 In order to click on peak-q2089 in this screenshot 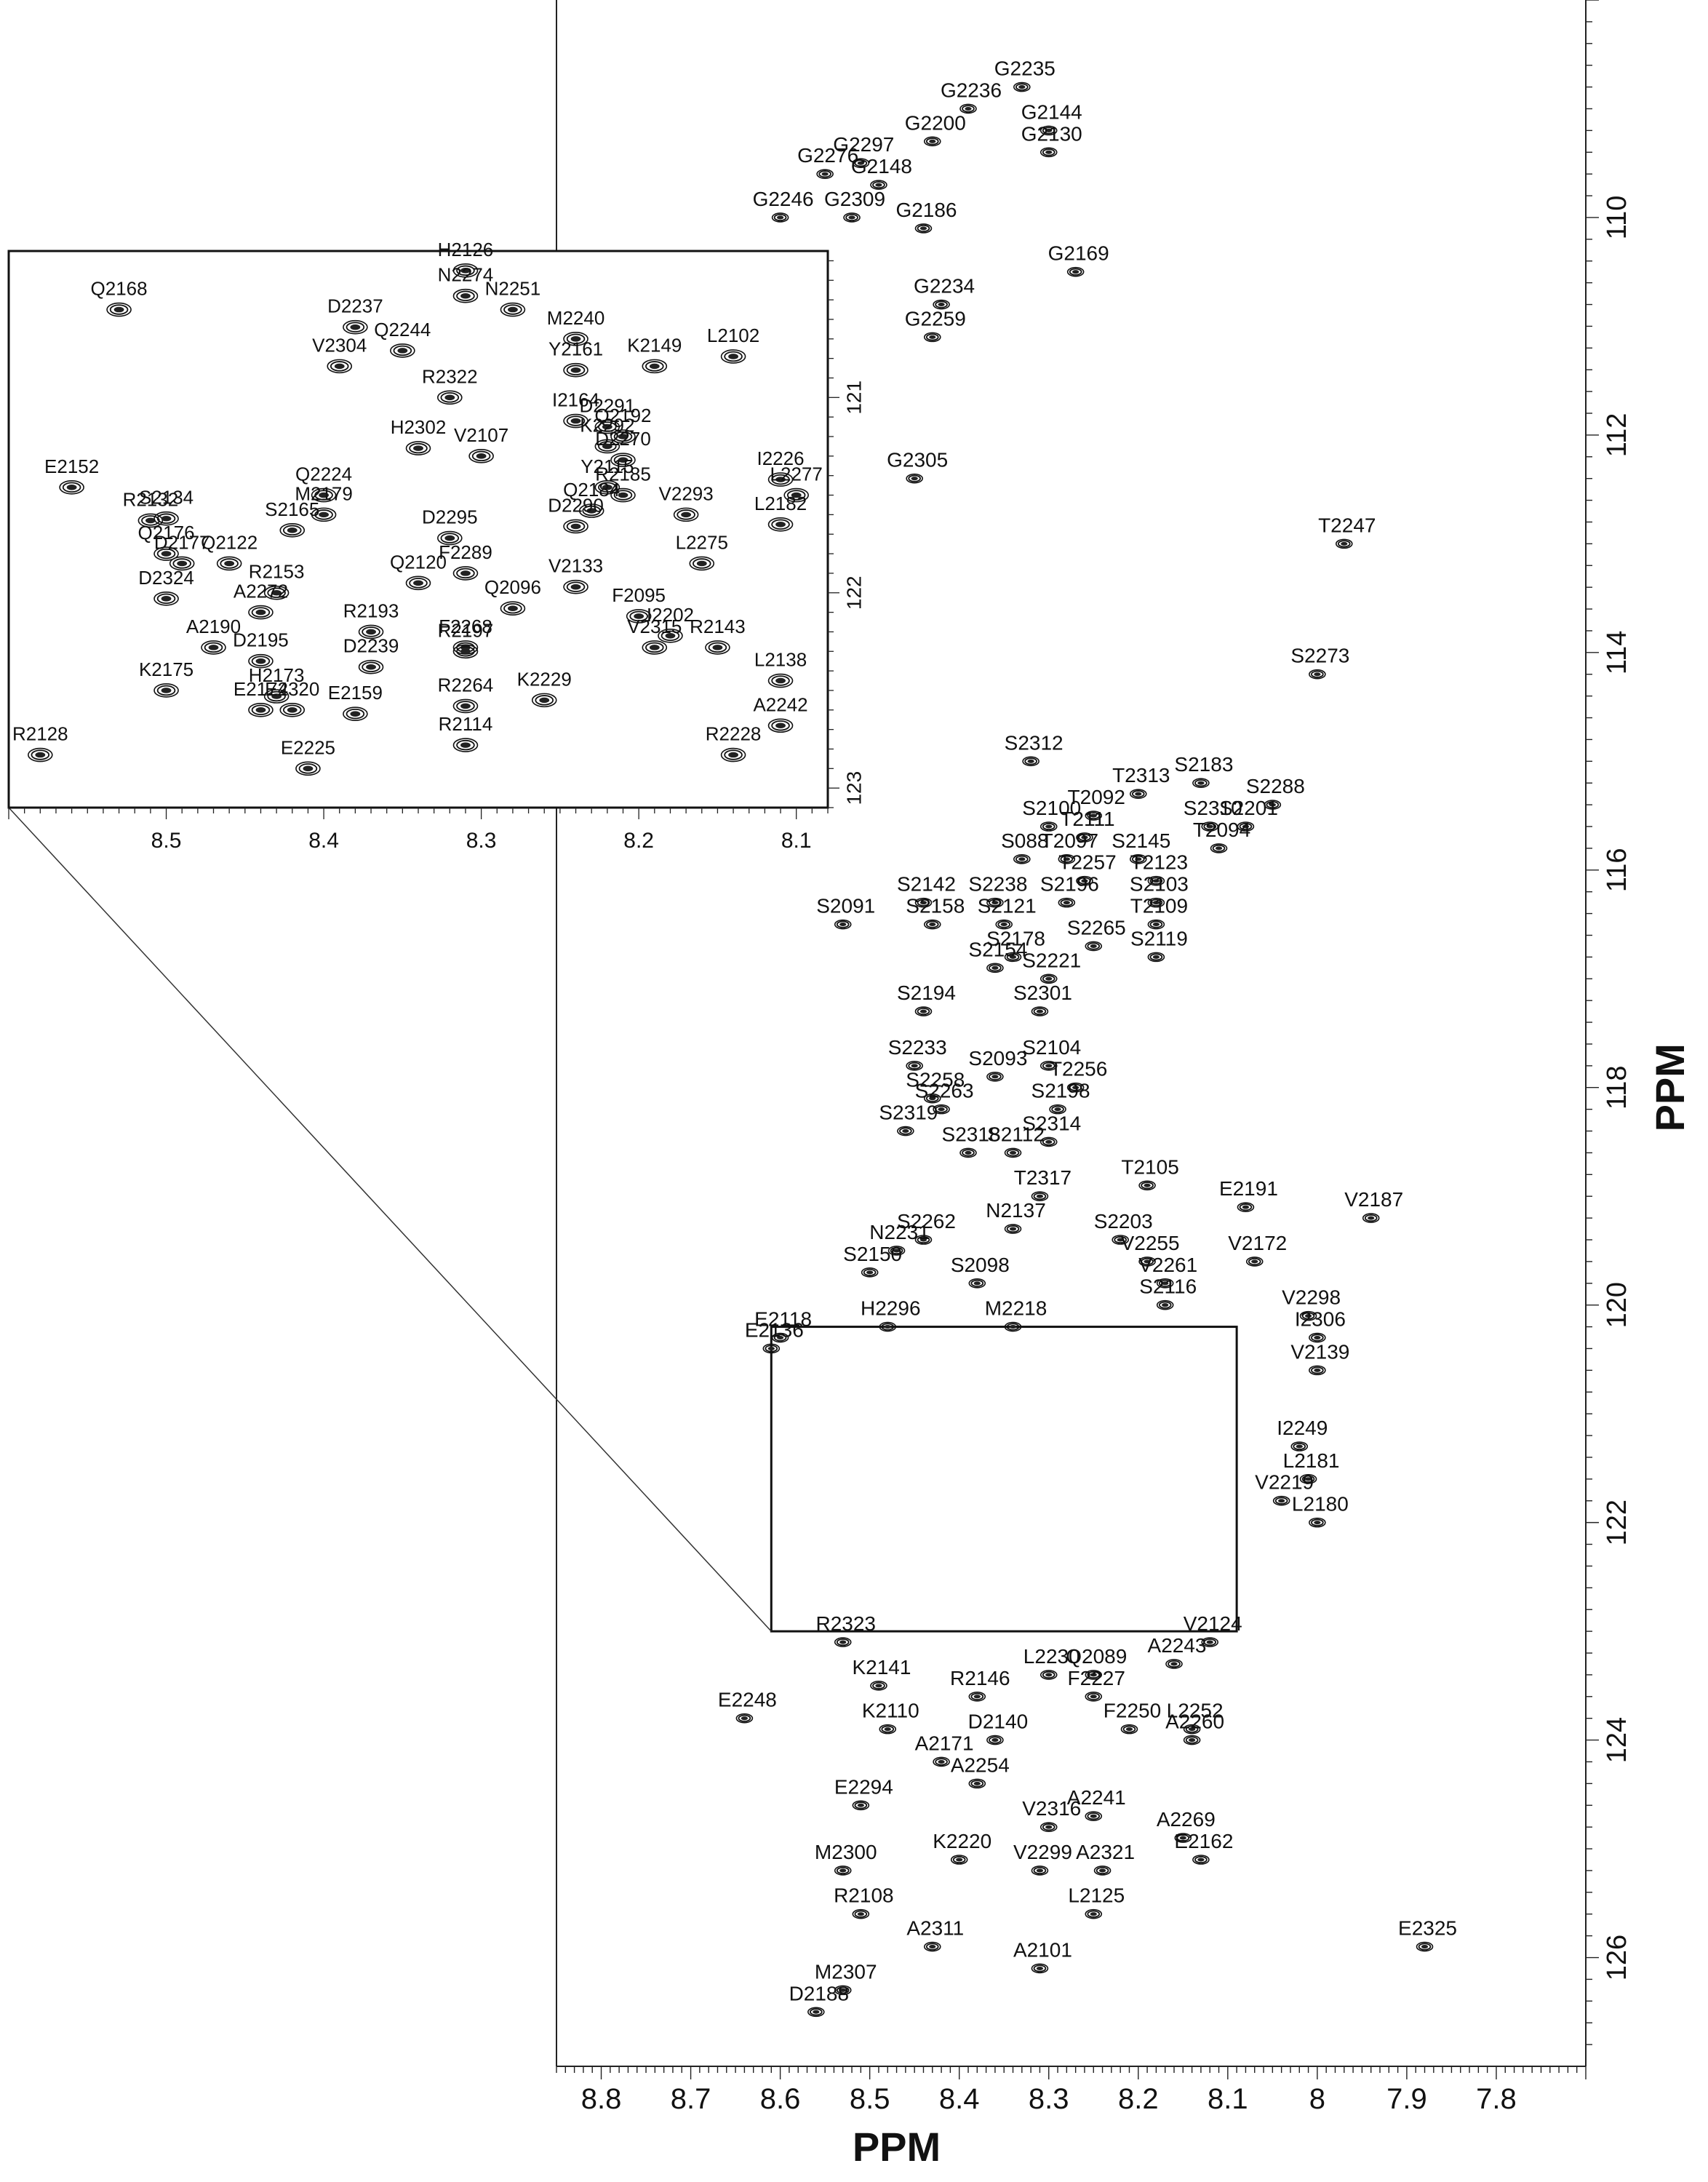, I will do `click(1094, 1675)`.